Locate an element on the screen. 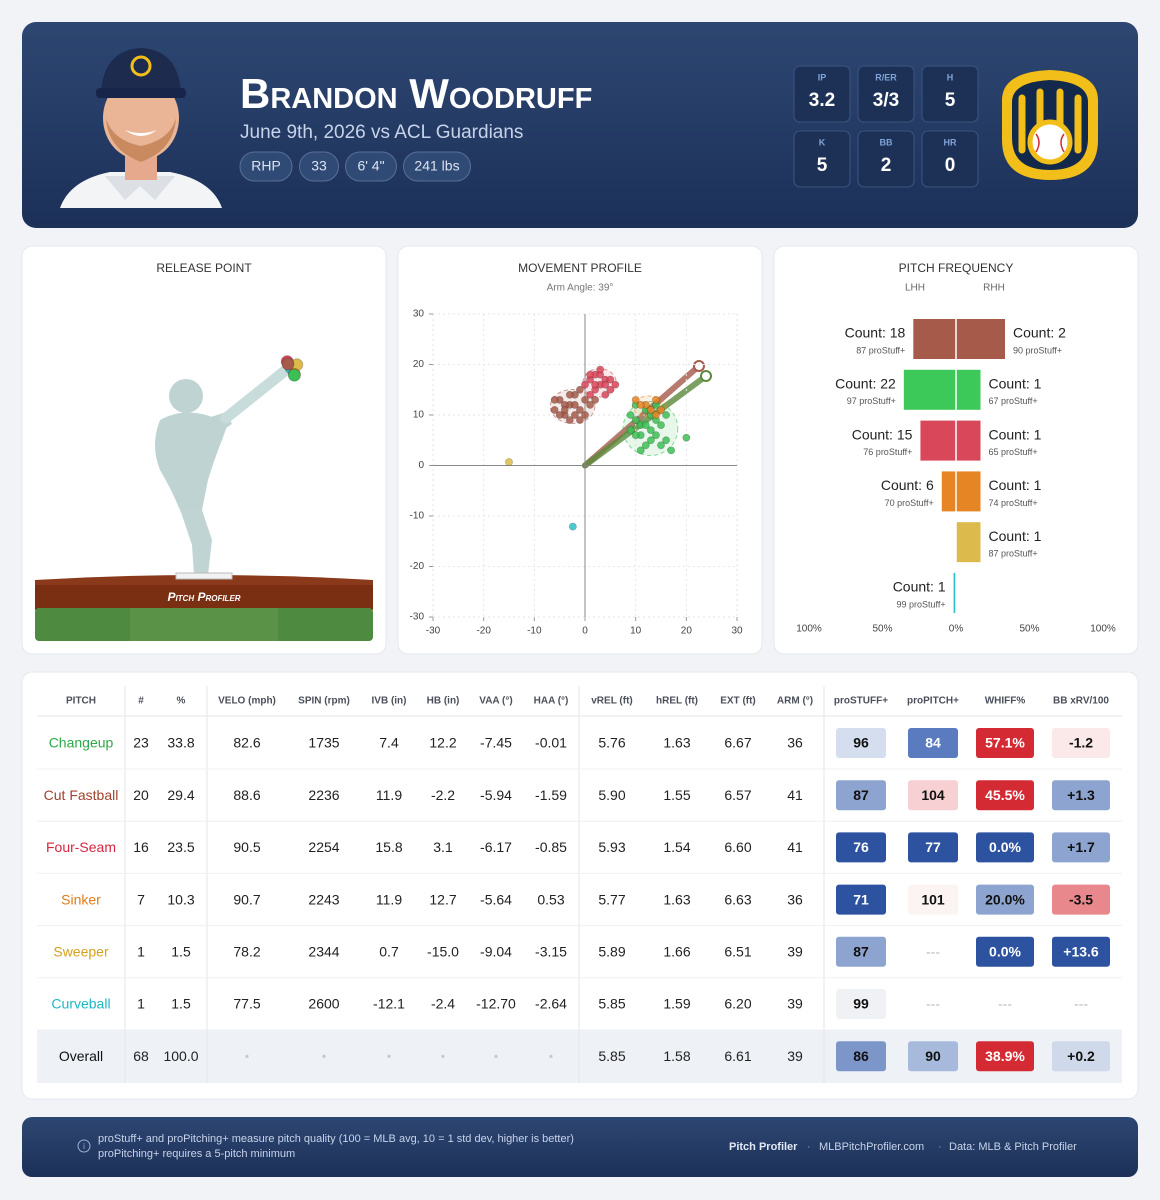  mound-top is located at coordinates (204, 580).